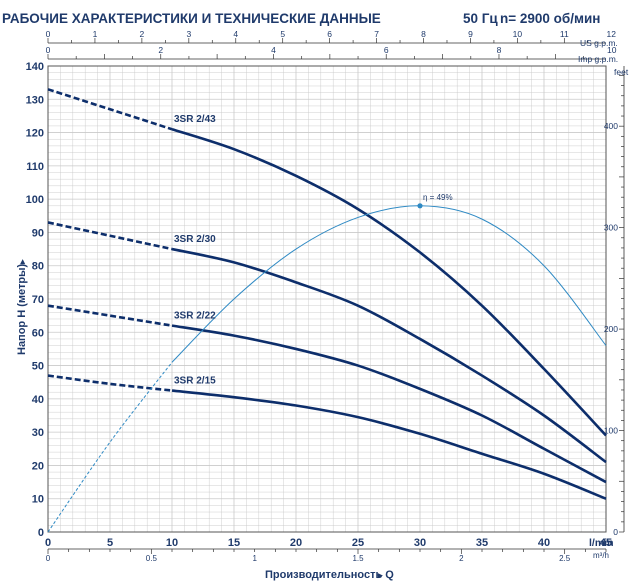 The image size is (640, 587). I want to click on y-tick-label: 90, so click(38, 233).